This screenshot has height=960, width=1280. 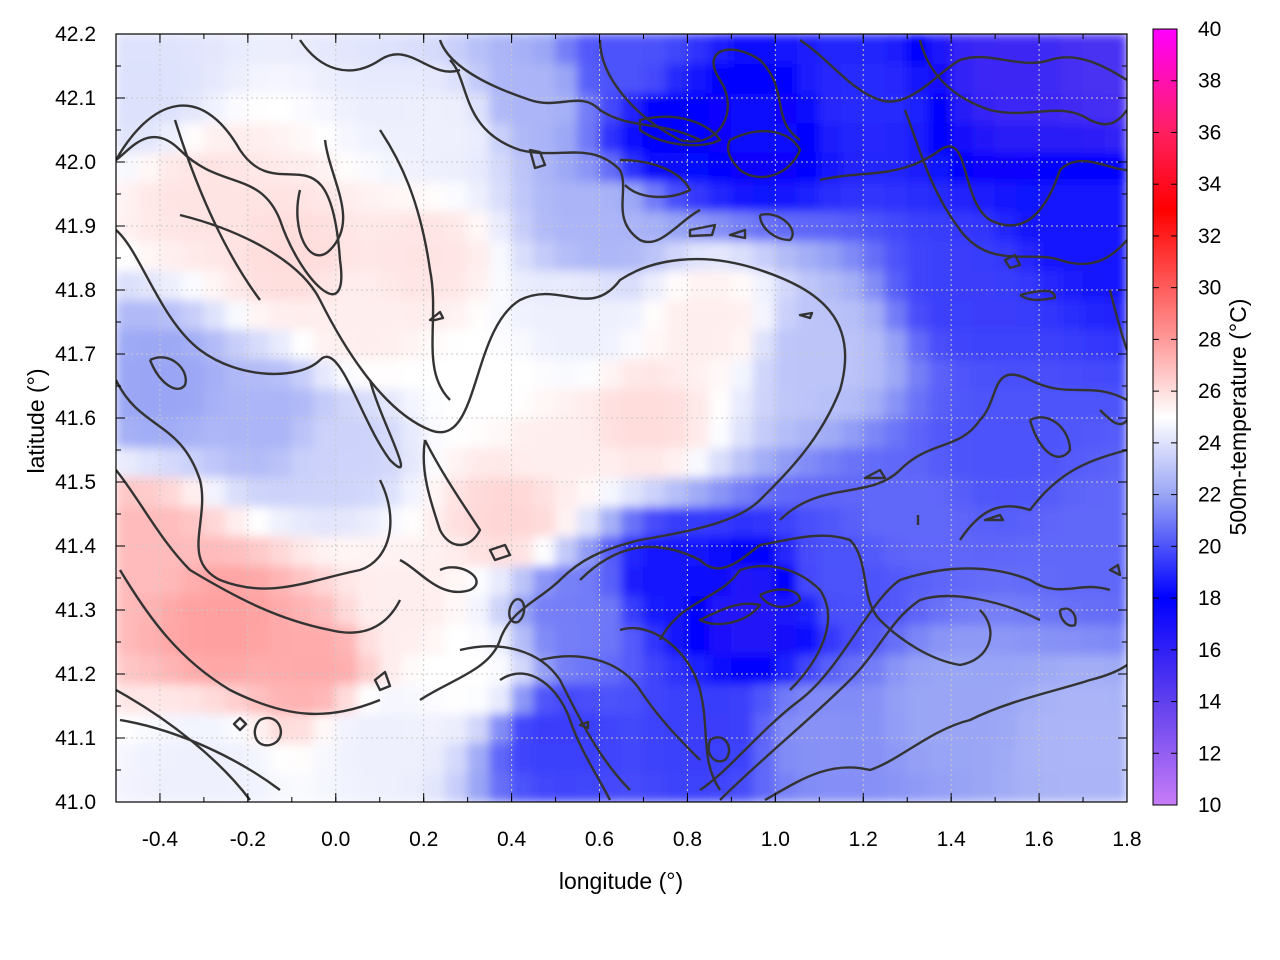 What do you see at coordinates (687, 839) in the screenshot?
I see `x-tick-label: 0.8` at bounding box center [687, 839].